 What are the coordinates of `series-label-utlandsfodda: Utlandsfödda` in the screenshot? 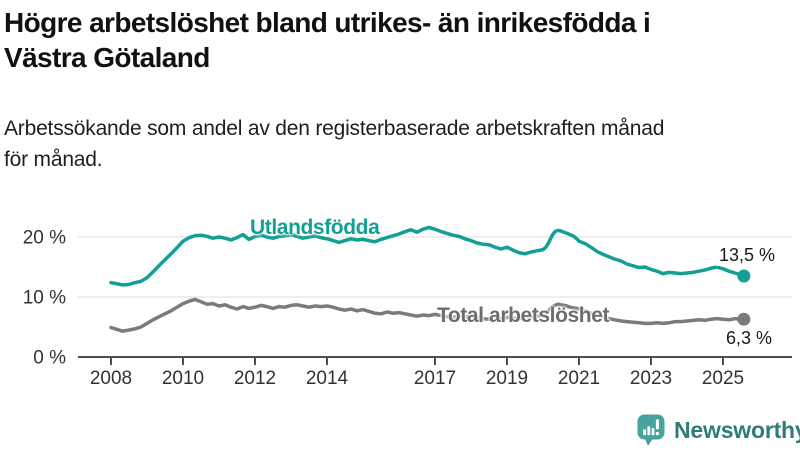 It's located at (315, 227).